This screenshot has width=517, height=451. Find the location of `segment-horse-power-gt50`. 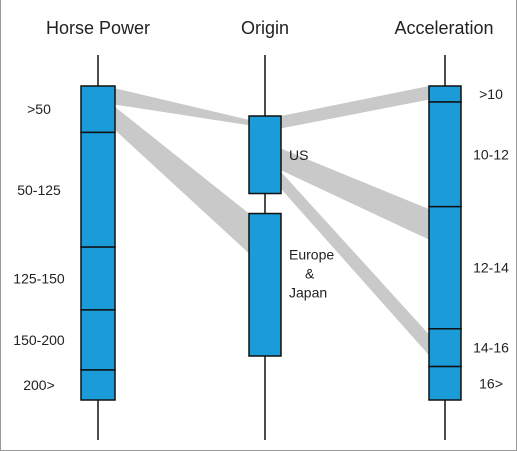

segment-horse-power-gt50 is located at coordinates (98, 109).